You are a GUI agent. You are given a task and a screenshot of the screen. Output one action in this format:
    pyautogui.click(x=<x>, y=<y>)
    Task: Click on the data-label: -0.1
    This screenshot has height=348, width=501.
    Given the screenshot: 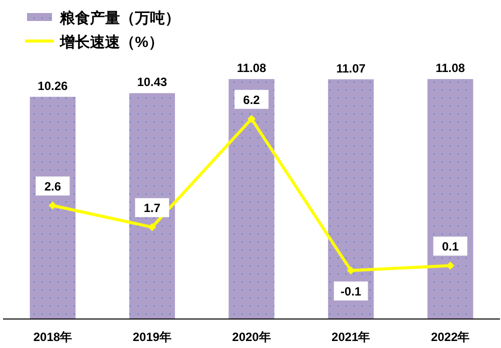 What is the action you would take?
    pyautogui.click(x=351, y=291)
    